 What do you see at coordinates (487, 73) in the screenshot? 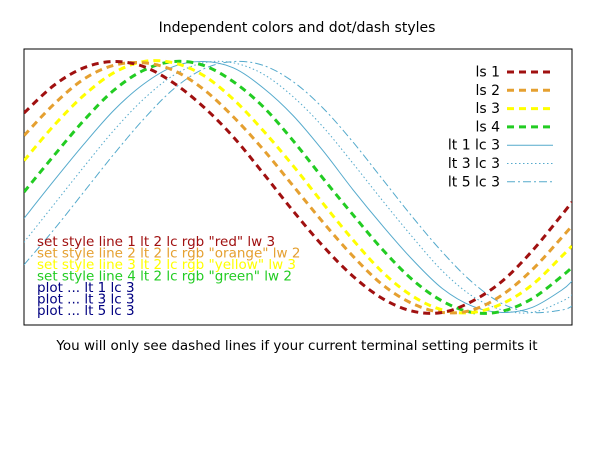
I see `legend-label: ls 1` at bounding box center [487, 73].